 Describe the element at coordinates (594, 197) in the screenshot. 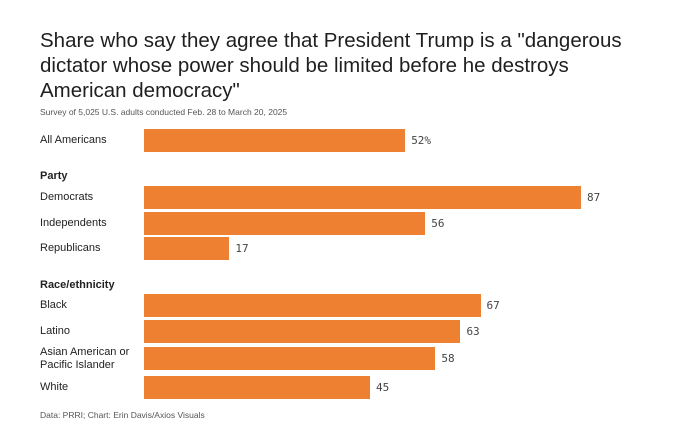

I see `value-label: 87` at that location.